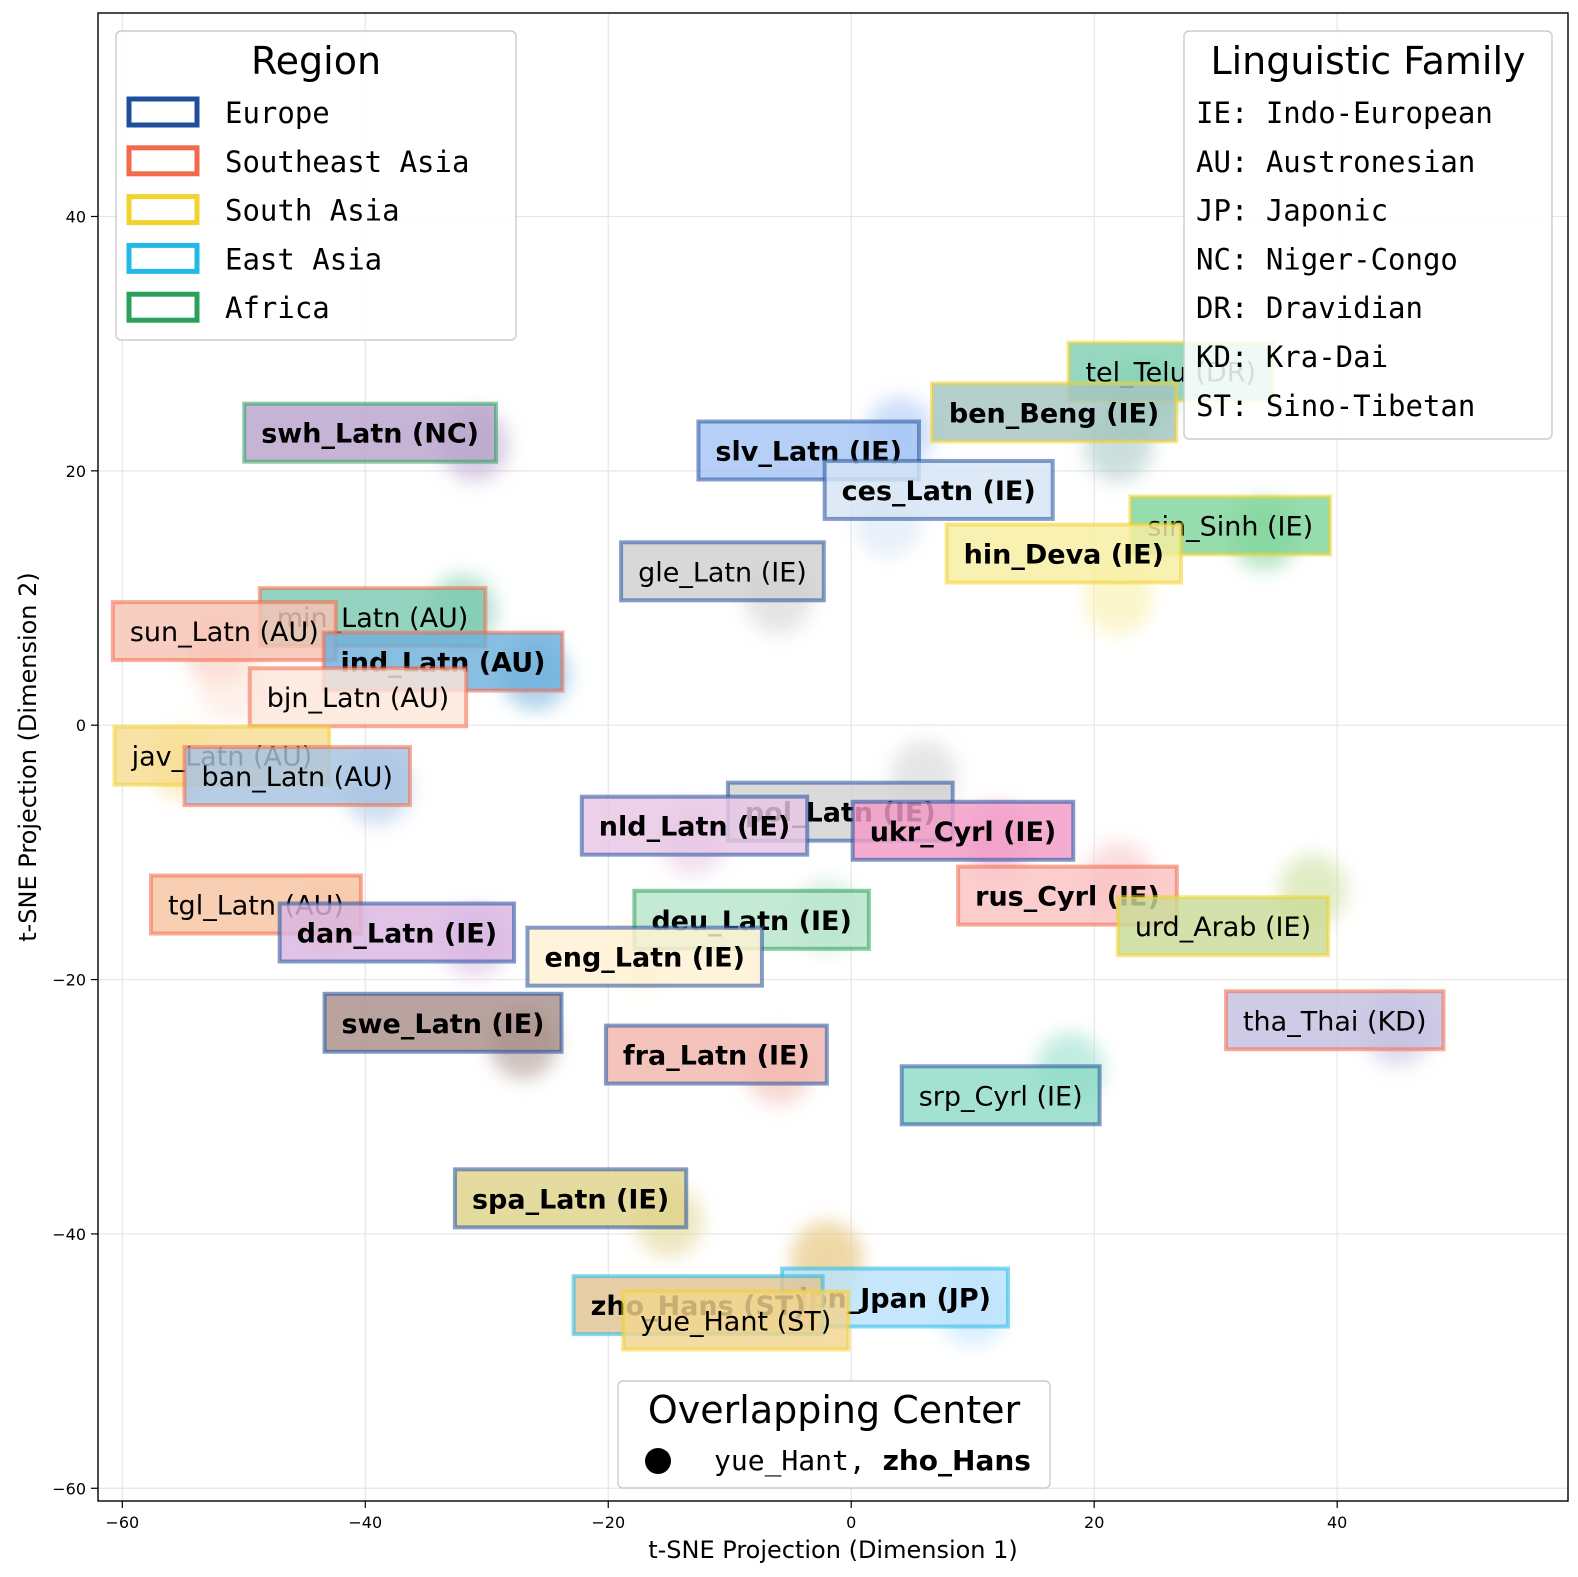  I want to click on region-legend-label: South Asia, so click(312, 211).